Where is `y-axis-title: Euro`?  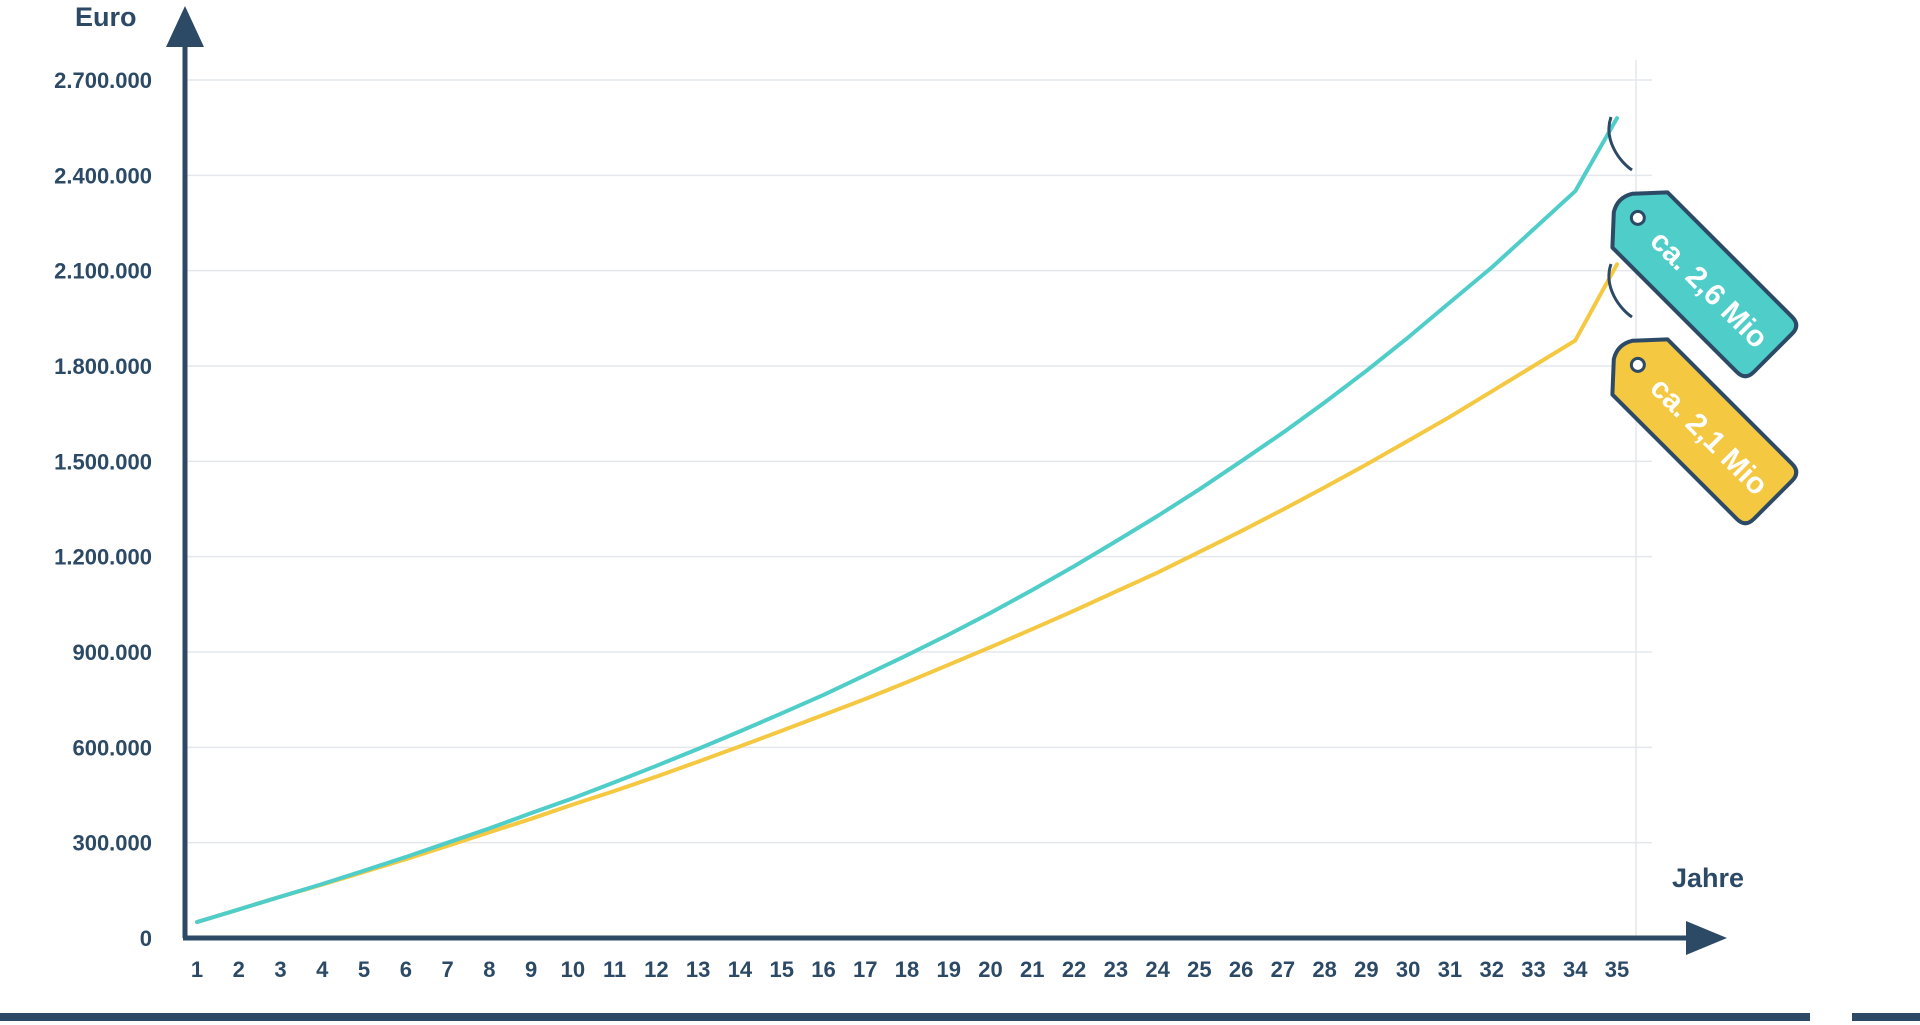 y-axis-title: Euro is located at coordinates (106, 17).